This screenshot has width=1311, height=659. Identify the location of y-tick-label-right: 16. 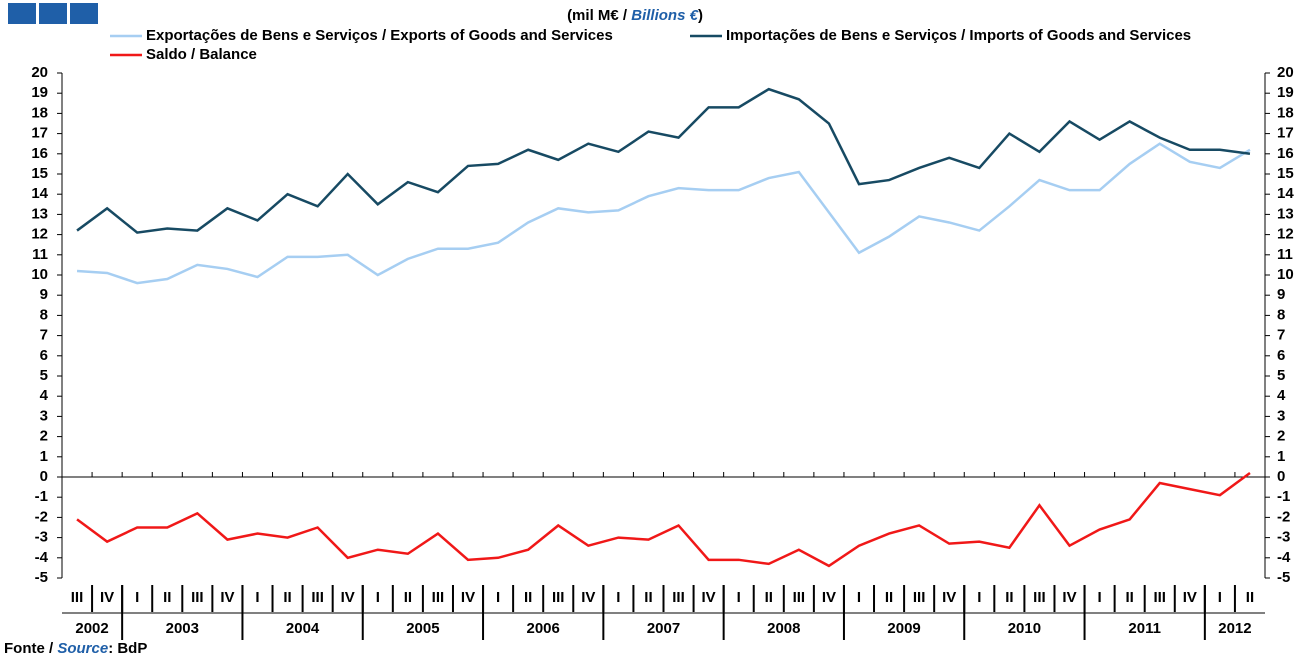
(1285, 153).